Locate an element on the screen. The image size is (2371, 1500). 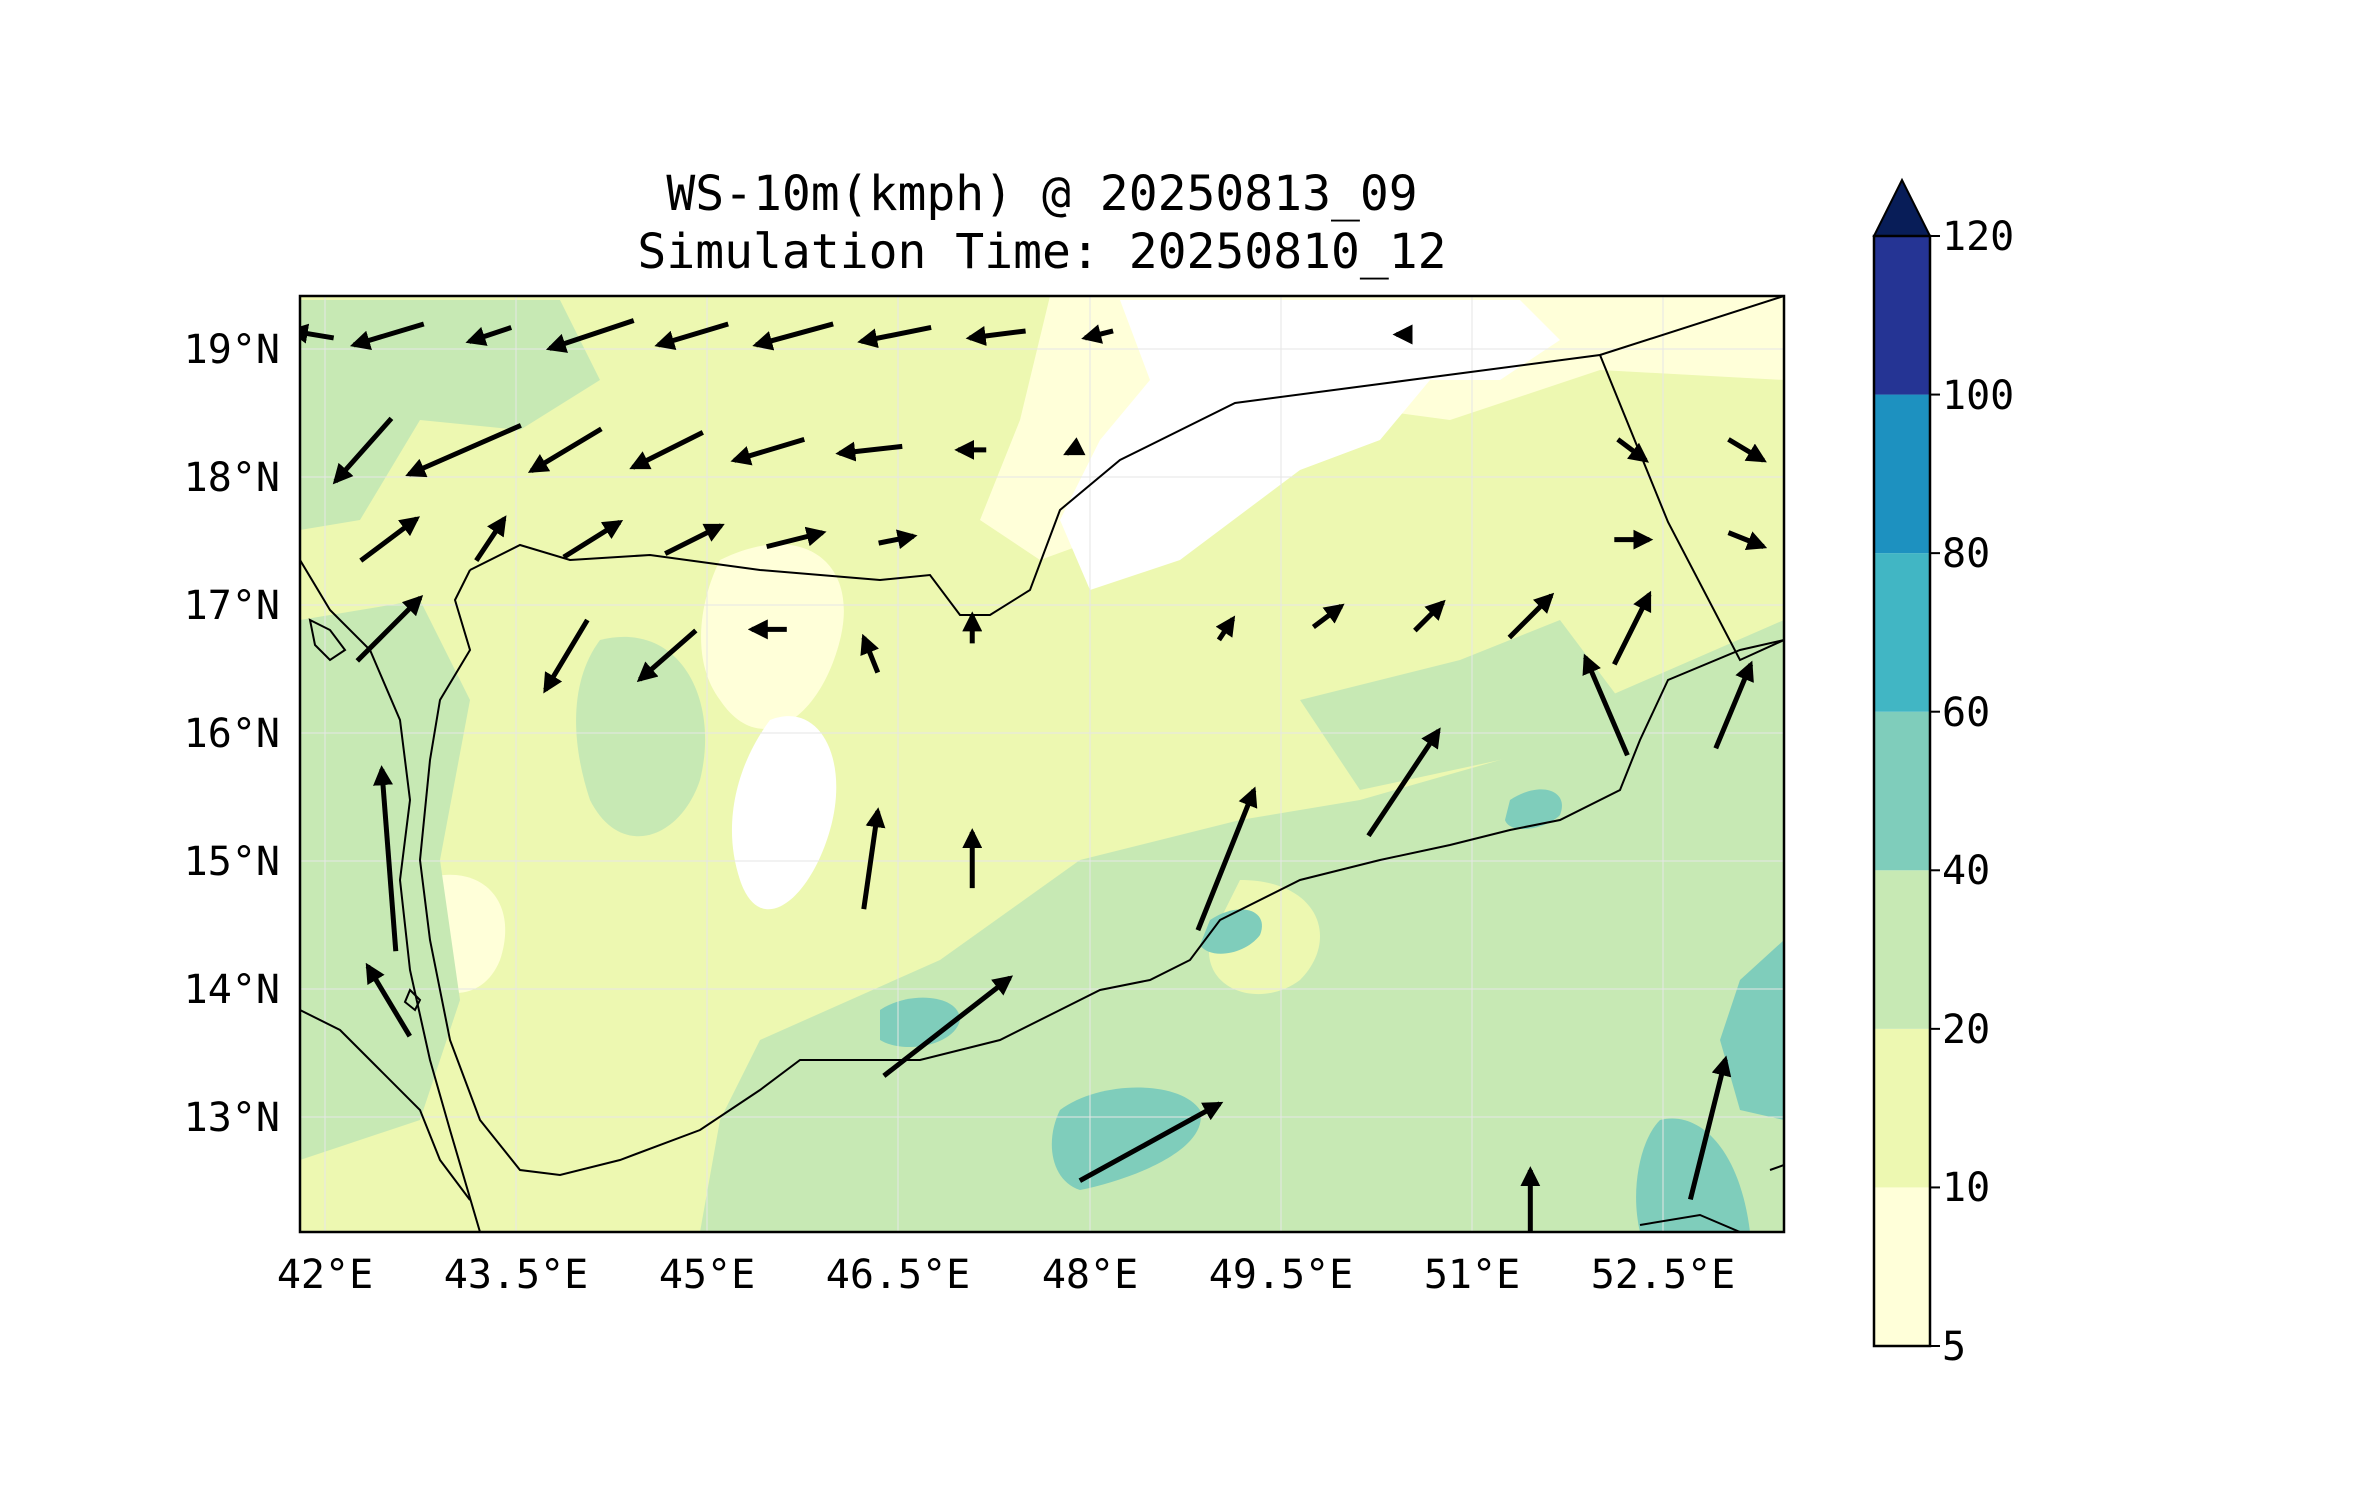
x-tick-label: 51°E is located at coordinates (1472, 1275).